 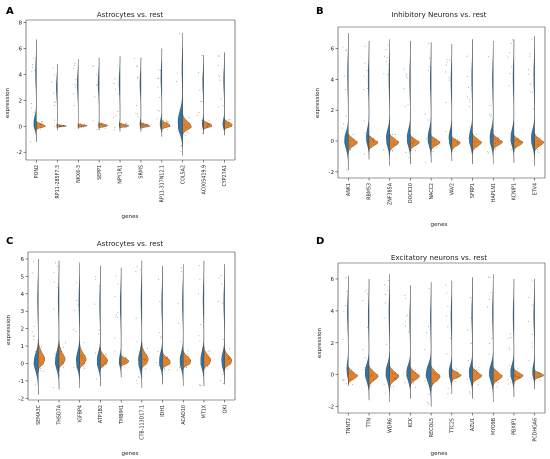 I want to click on y-tick-label: 5, so click(x=22, y=277).